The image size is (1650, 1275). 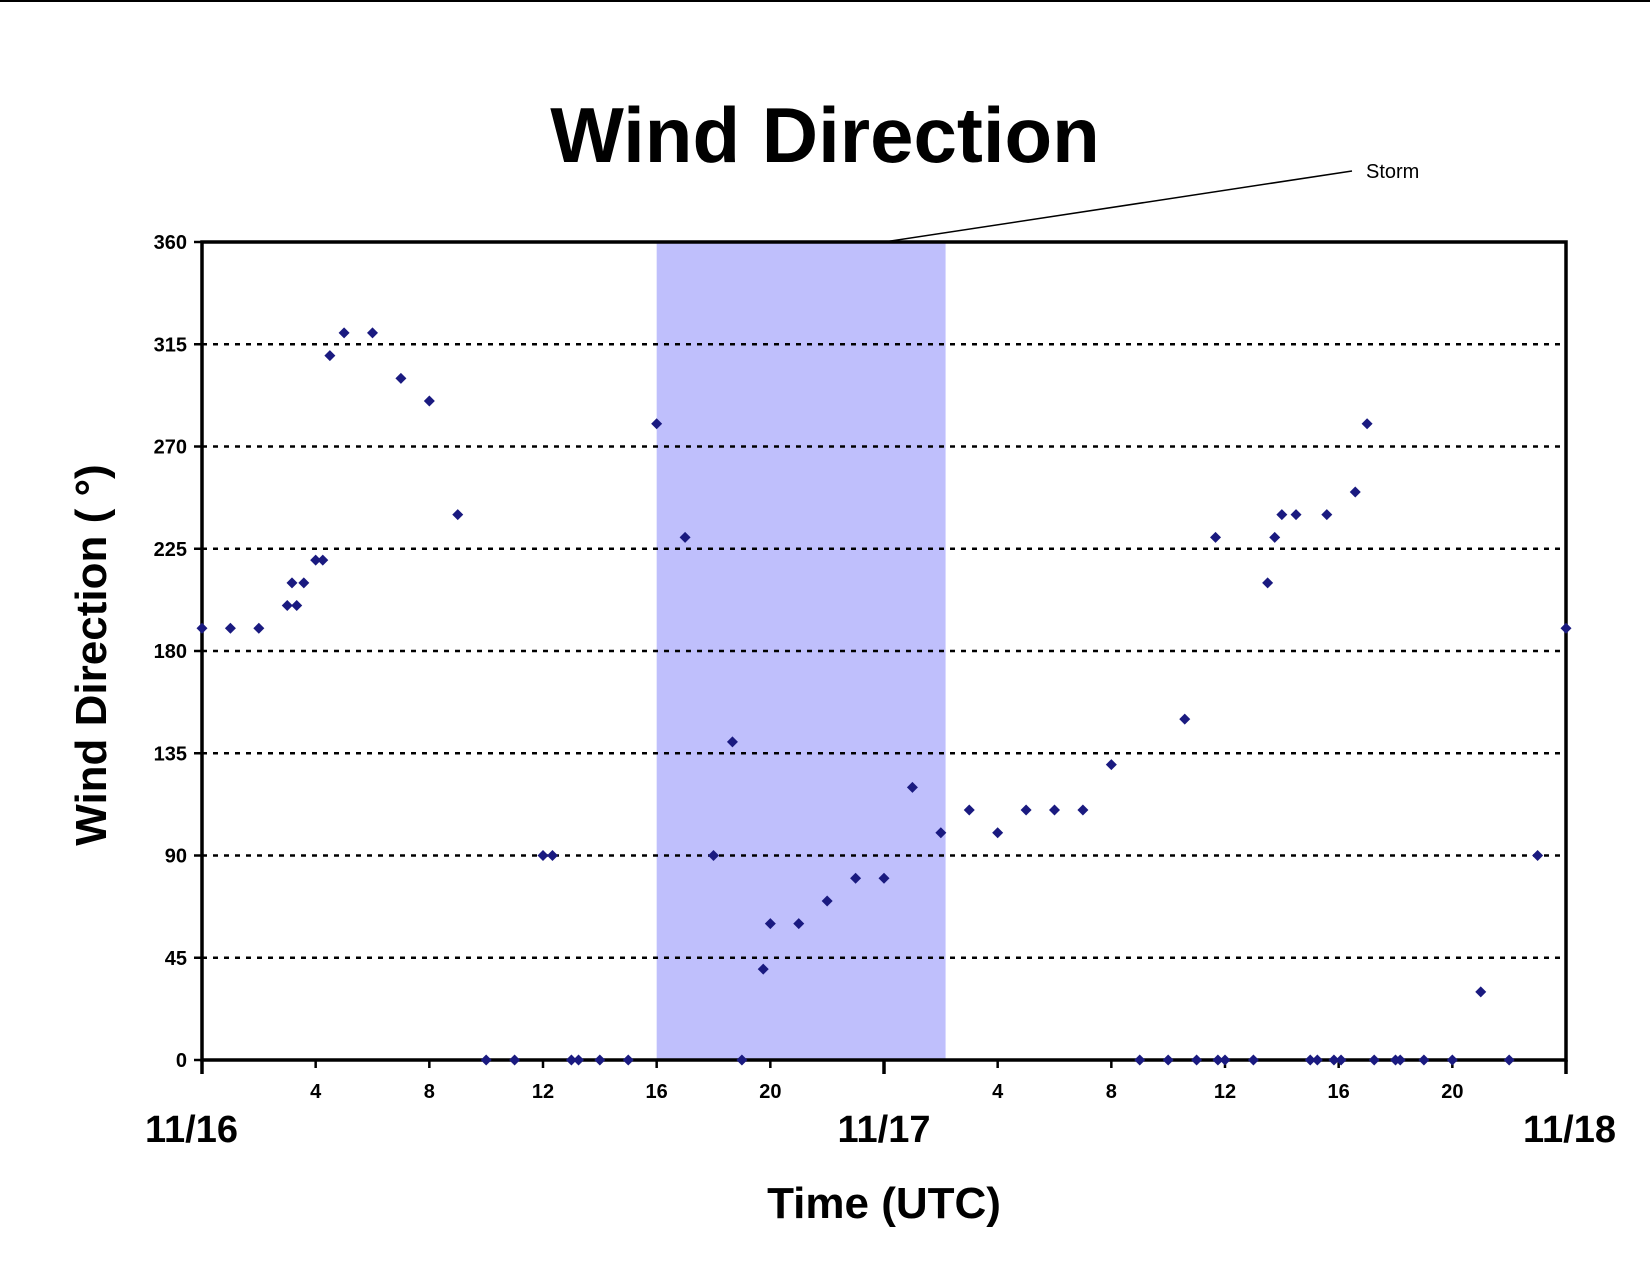 What do you see at coordinates (884, 1203) in the screenshot?
I see `x-axis-label: Time (UTC)` at bounding box center [884, 1203].